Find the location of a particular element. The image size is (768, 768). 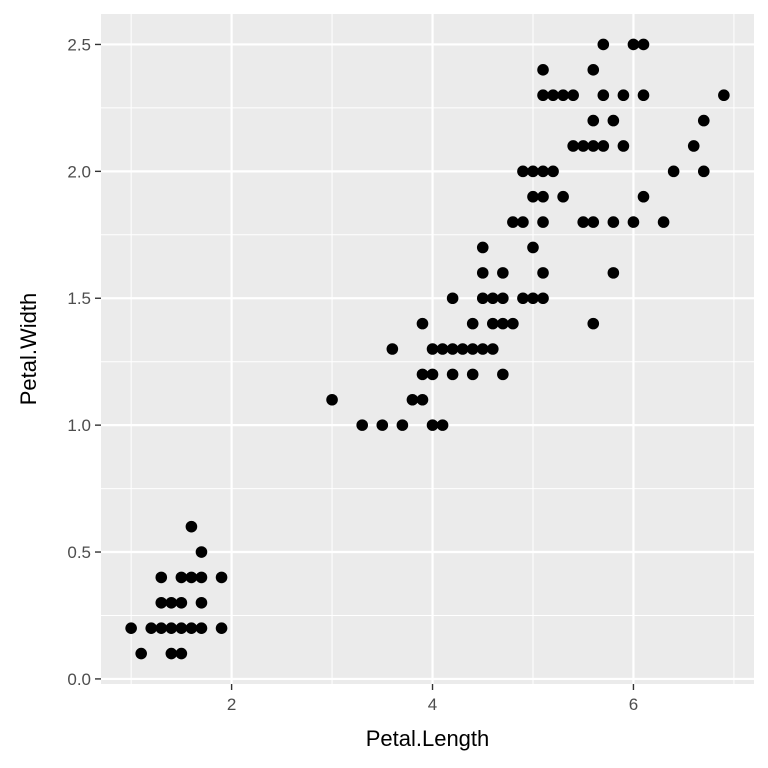

x-axis: 2 4 6 is located at coordinates (432, 699).